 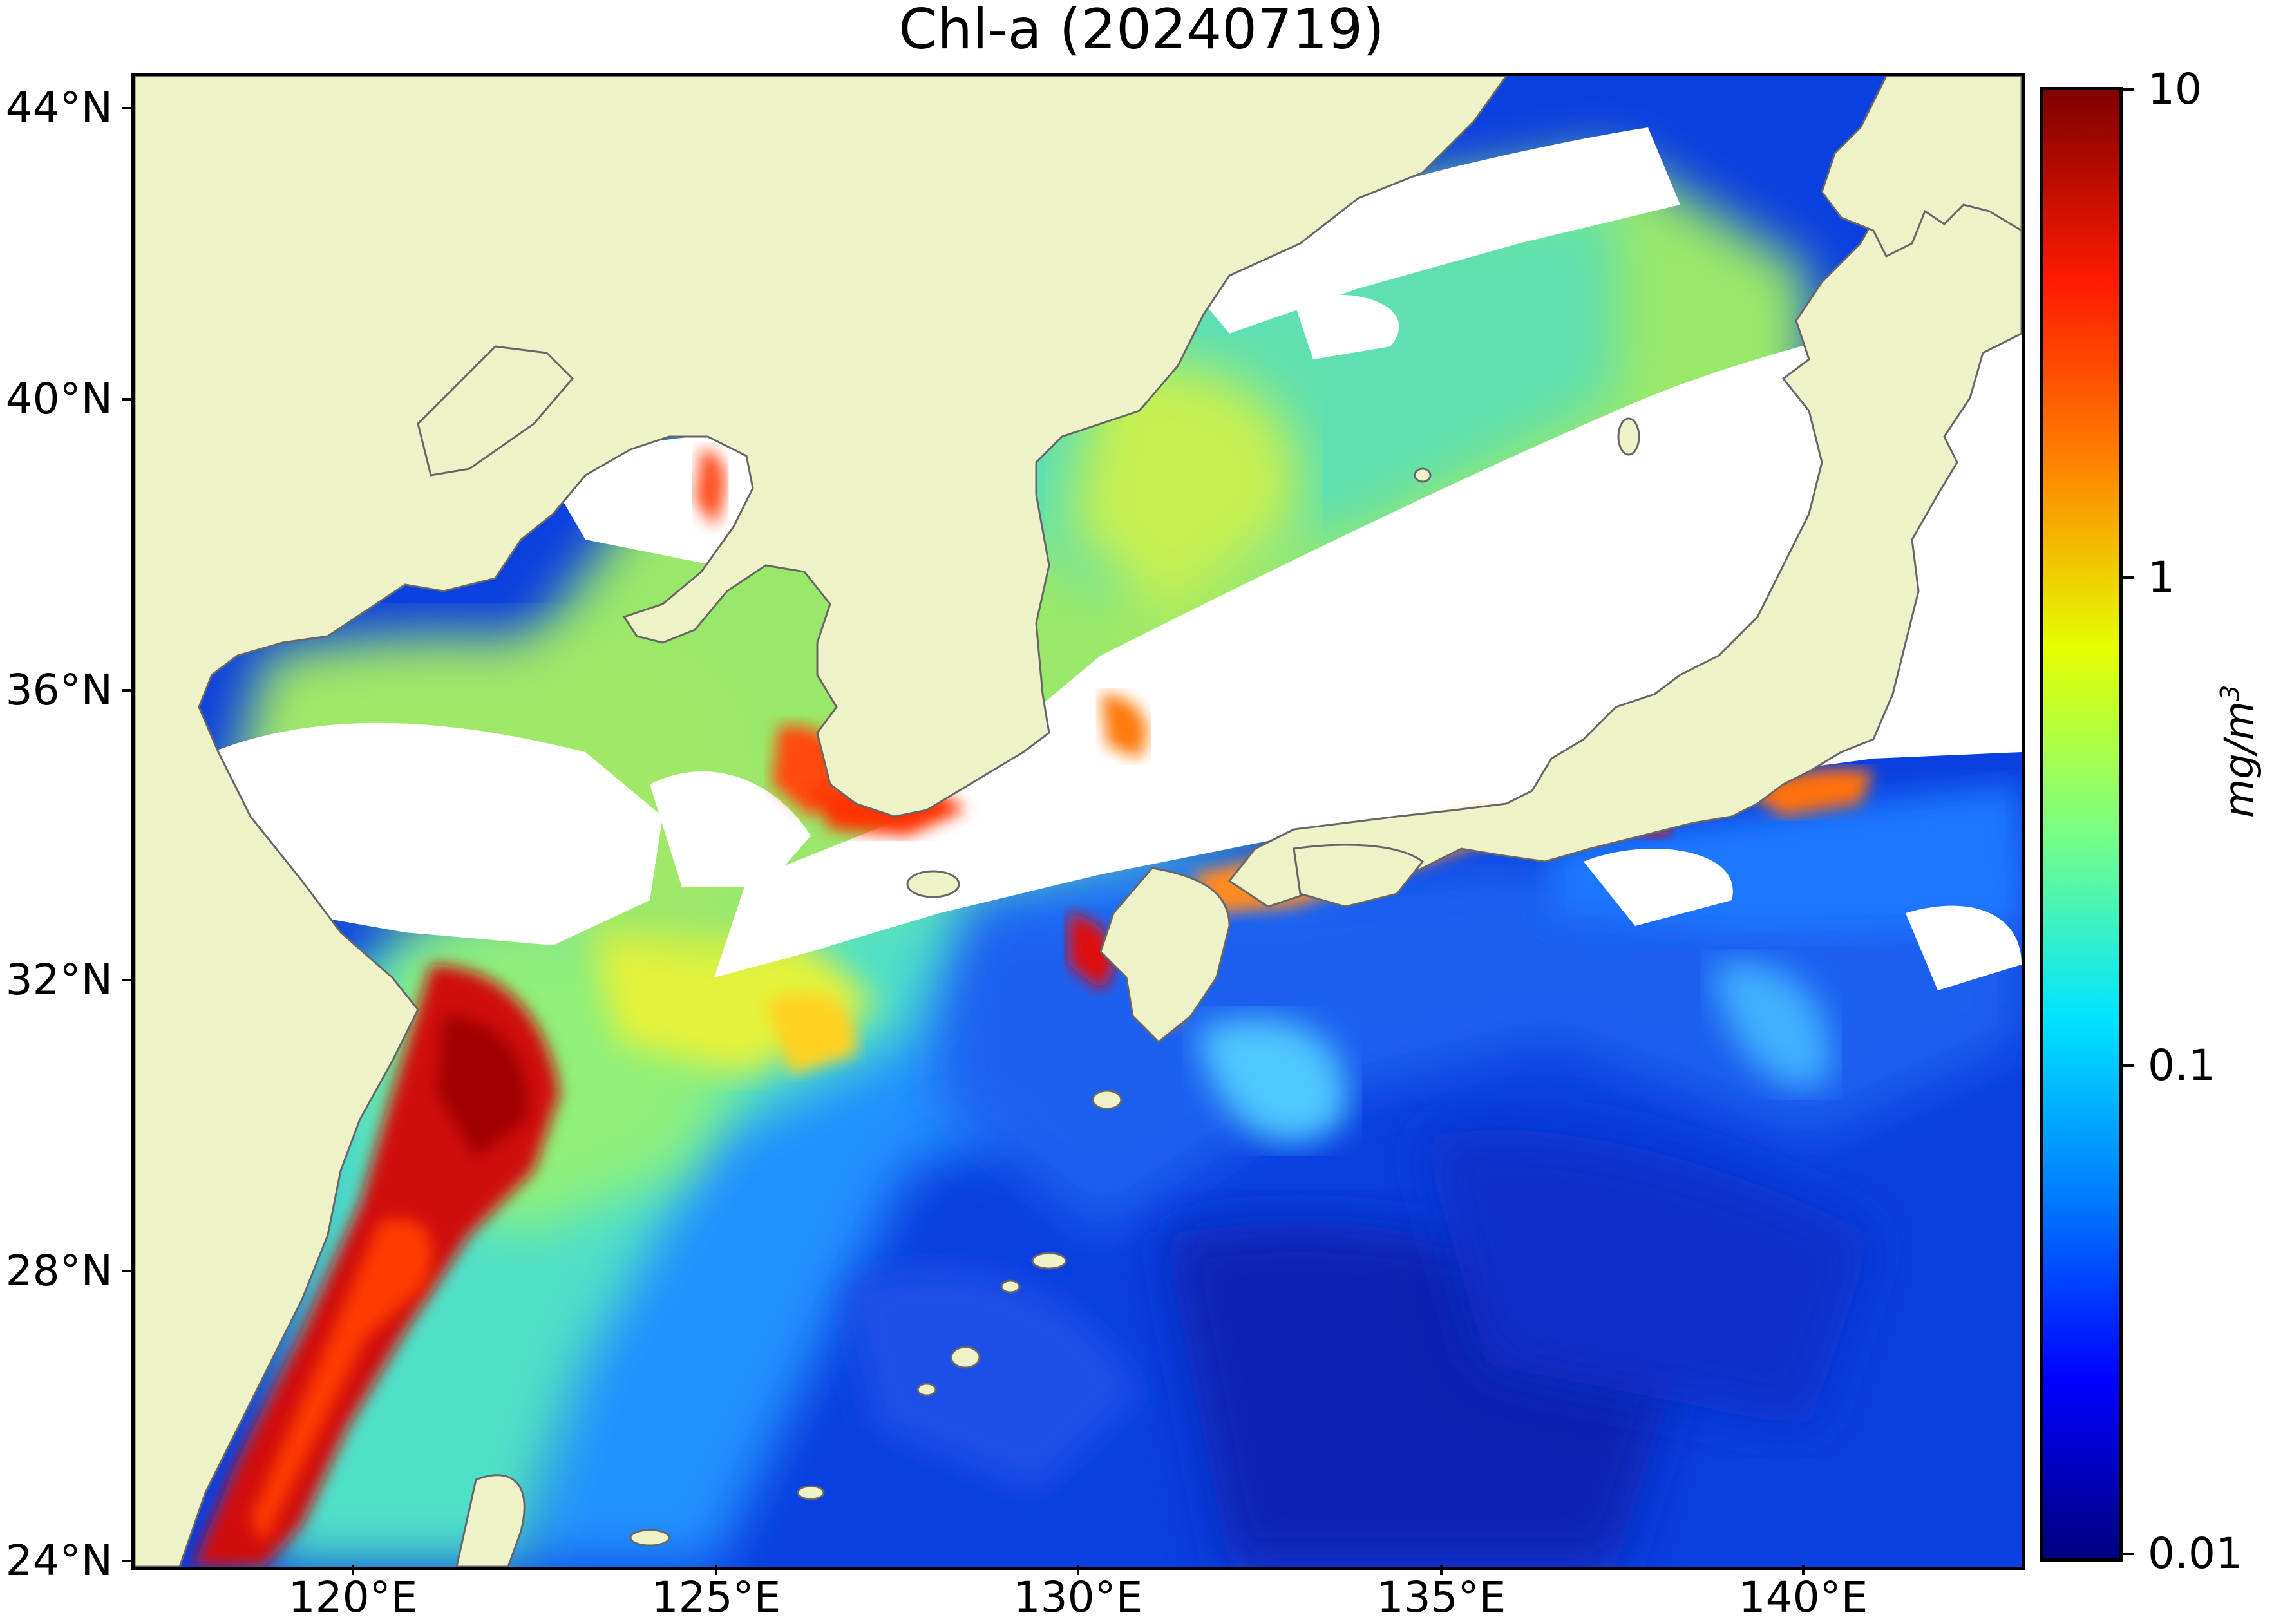 What do you see at coordinates (716, 1597) in the screenshot?
I see `lon-label-125e: 125°E` at bounding box center [716, 1597].